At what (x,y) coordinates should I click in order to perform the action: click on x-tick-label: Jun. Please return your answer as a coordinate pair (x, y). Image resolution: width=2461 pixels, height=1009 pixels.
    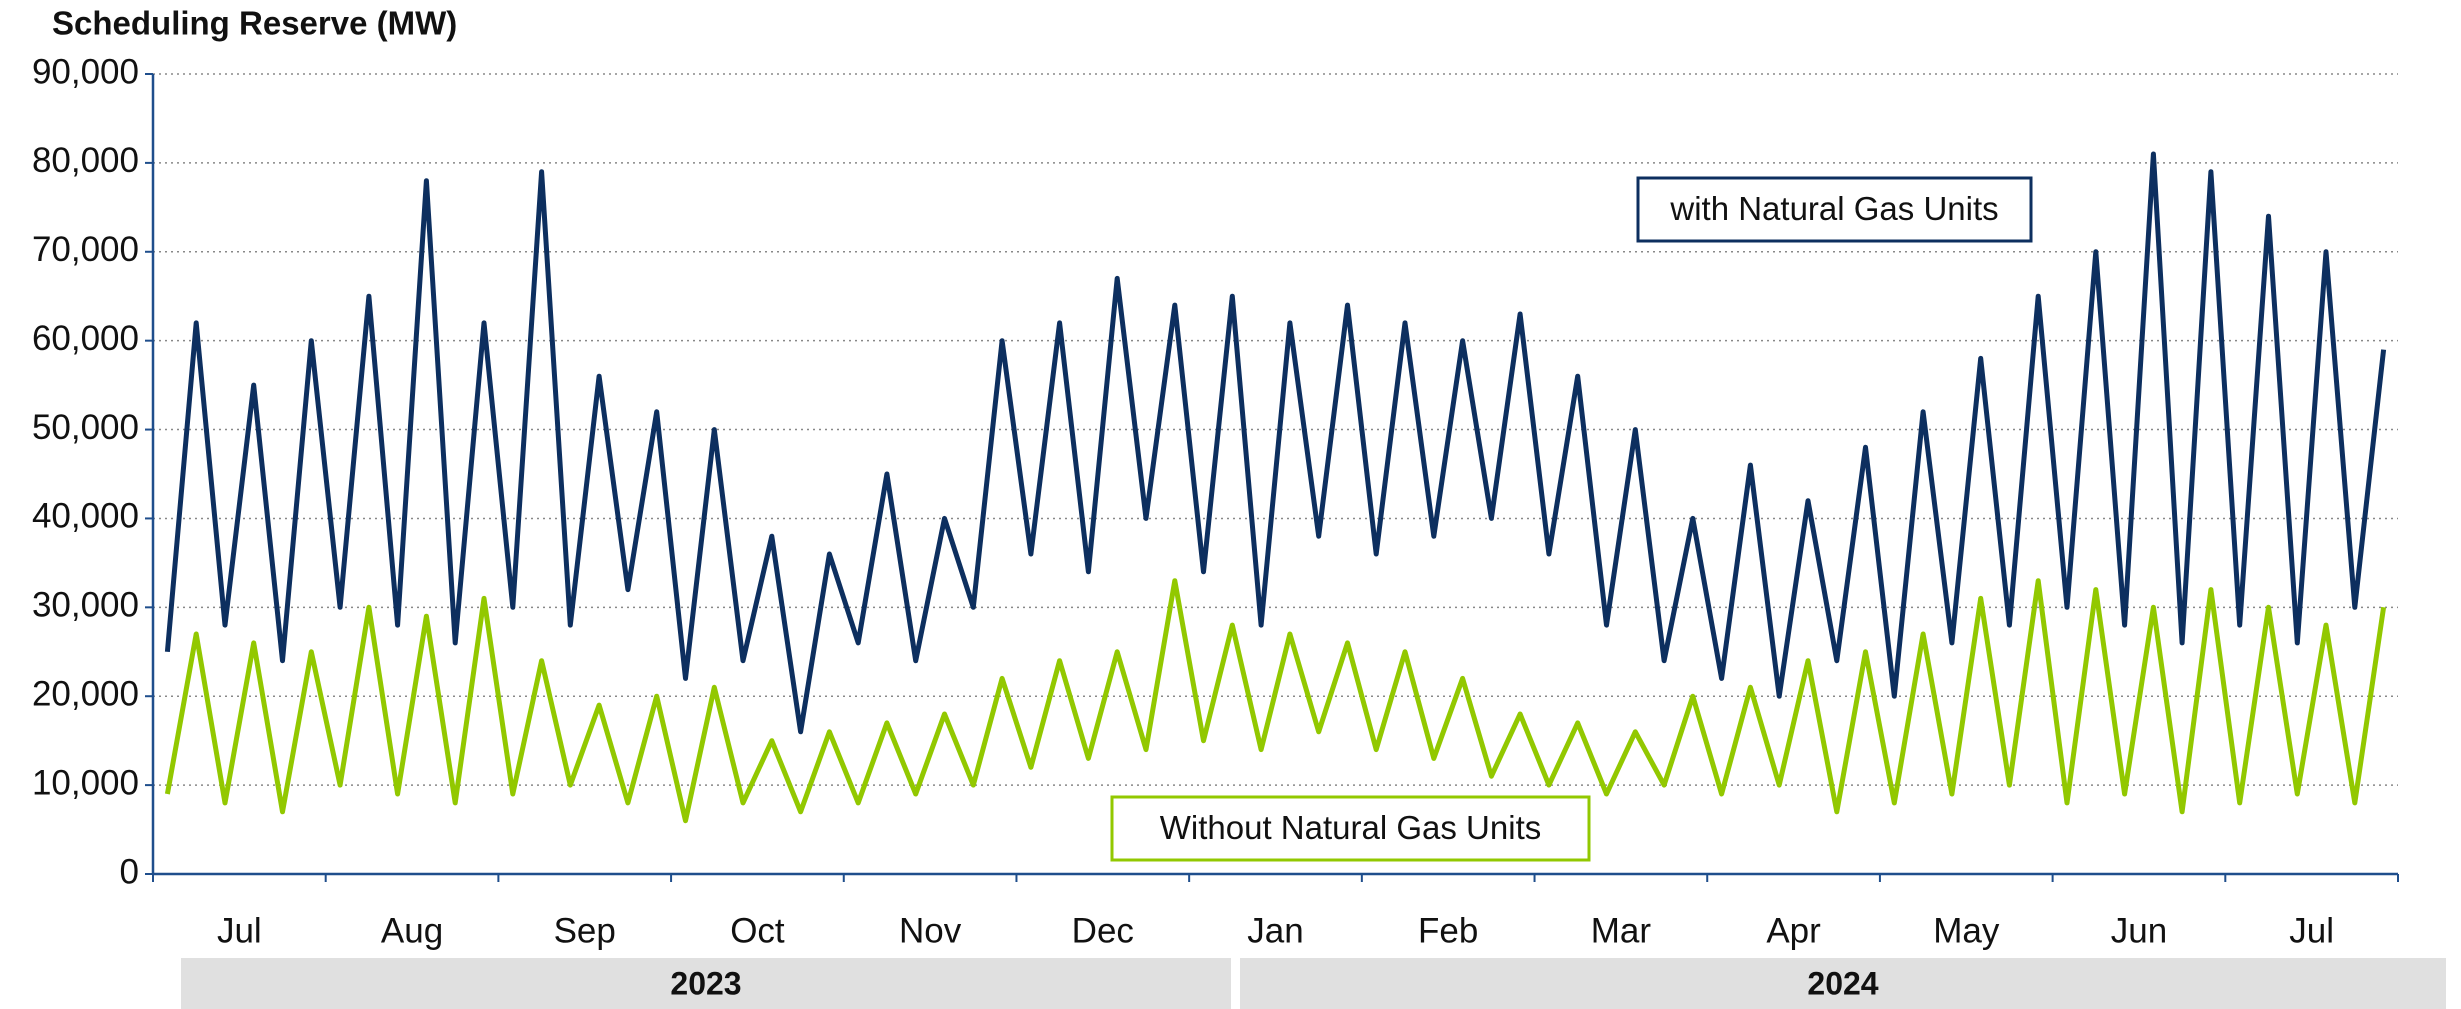
    Looking at the image, I should click on (2139, 930).